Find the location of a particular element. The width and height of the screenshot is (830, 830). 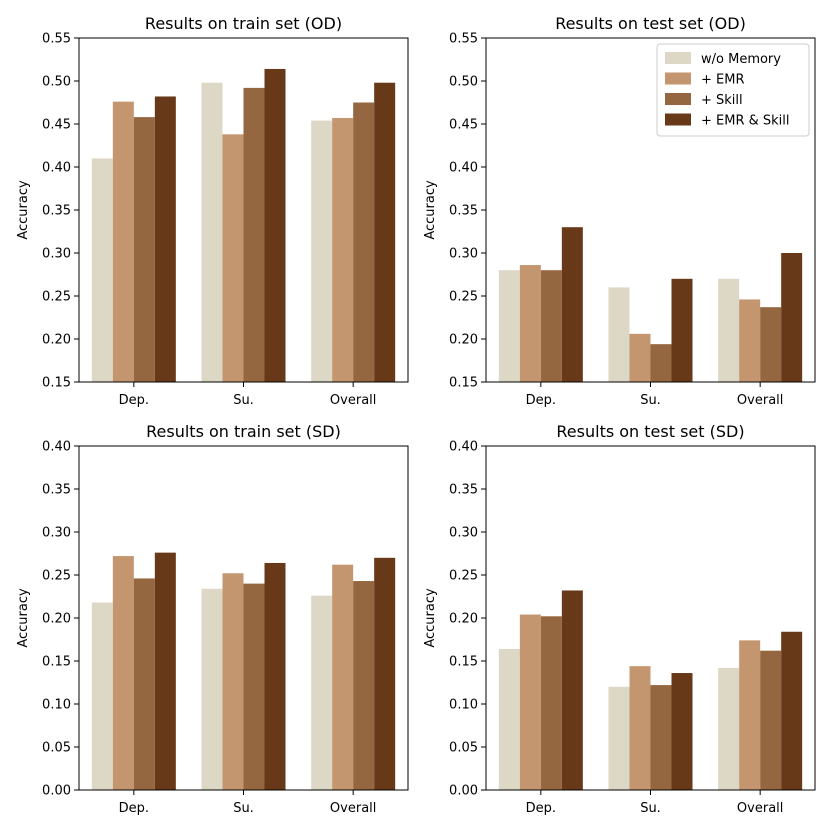

legend-label-1: + EMR is located at coordinates (723, 80).